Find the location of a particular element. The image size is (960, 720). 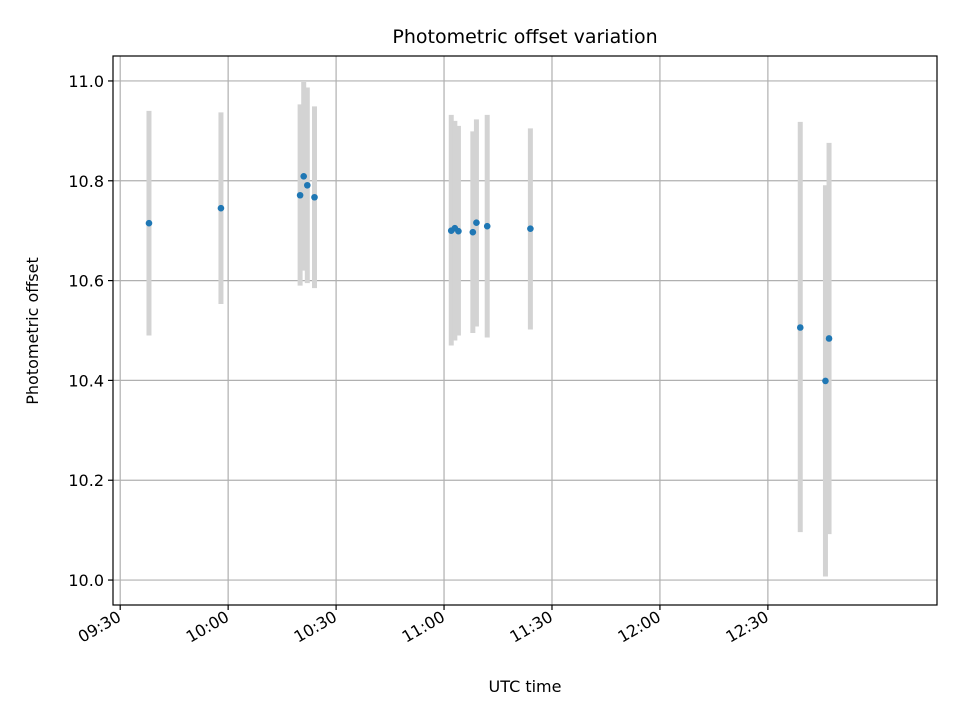

y-tick-label: 10.6 is located at coordinates (86, 281).